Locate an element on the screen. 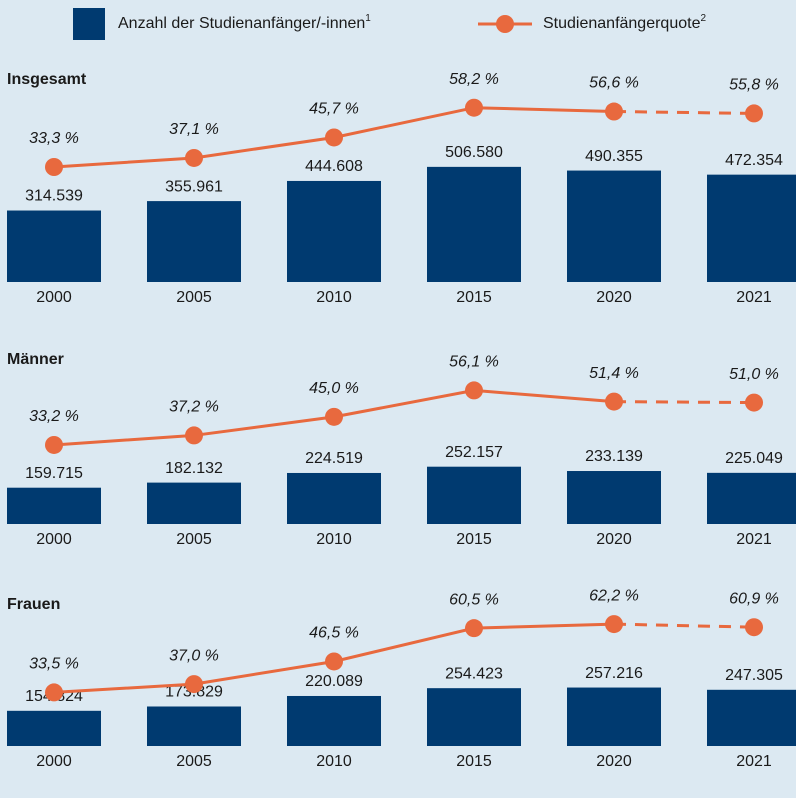 The image size is (796, 798). bar-value-label: 472.354 is located at coordinates (754, 160).